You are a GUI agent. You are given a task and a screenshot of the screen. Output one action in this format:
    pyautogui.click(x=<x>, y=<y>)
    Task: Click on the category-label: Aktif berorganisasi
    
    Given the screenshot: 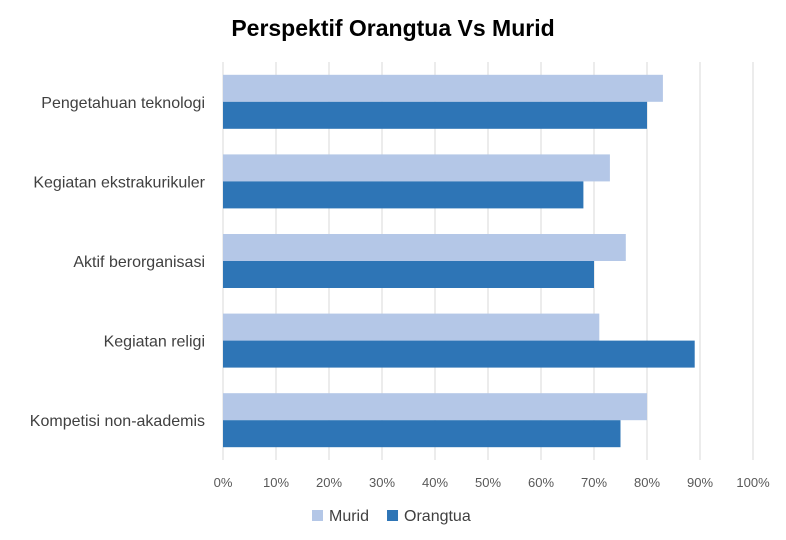 What is the action you would take?
    pyautogui.click(x=139, y=262)
    